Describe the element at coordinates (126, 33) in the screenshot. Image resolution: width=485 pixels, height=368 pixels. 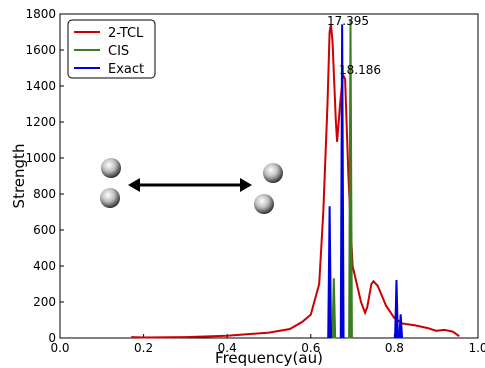
I see `legend-label: 2-TCL` at that location.